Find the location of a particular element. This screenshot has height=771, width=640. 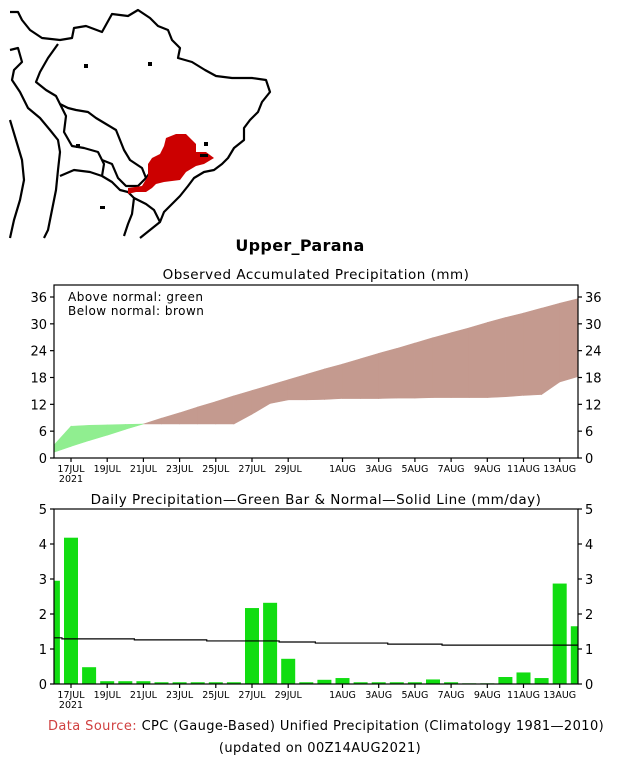

y-tick-label-right: 36 is located at coordinates (593, 298).